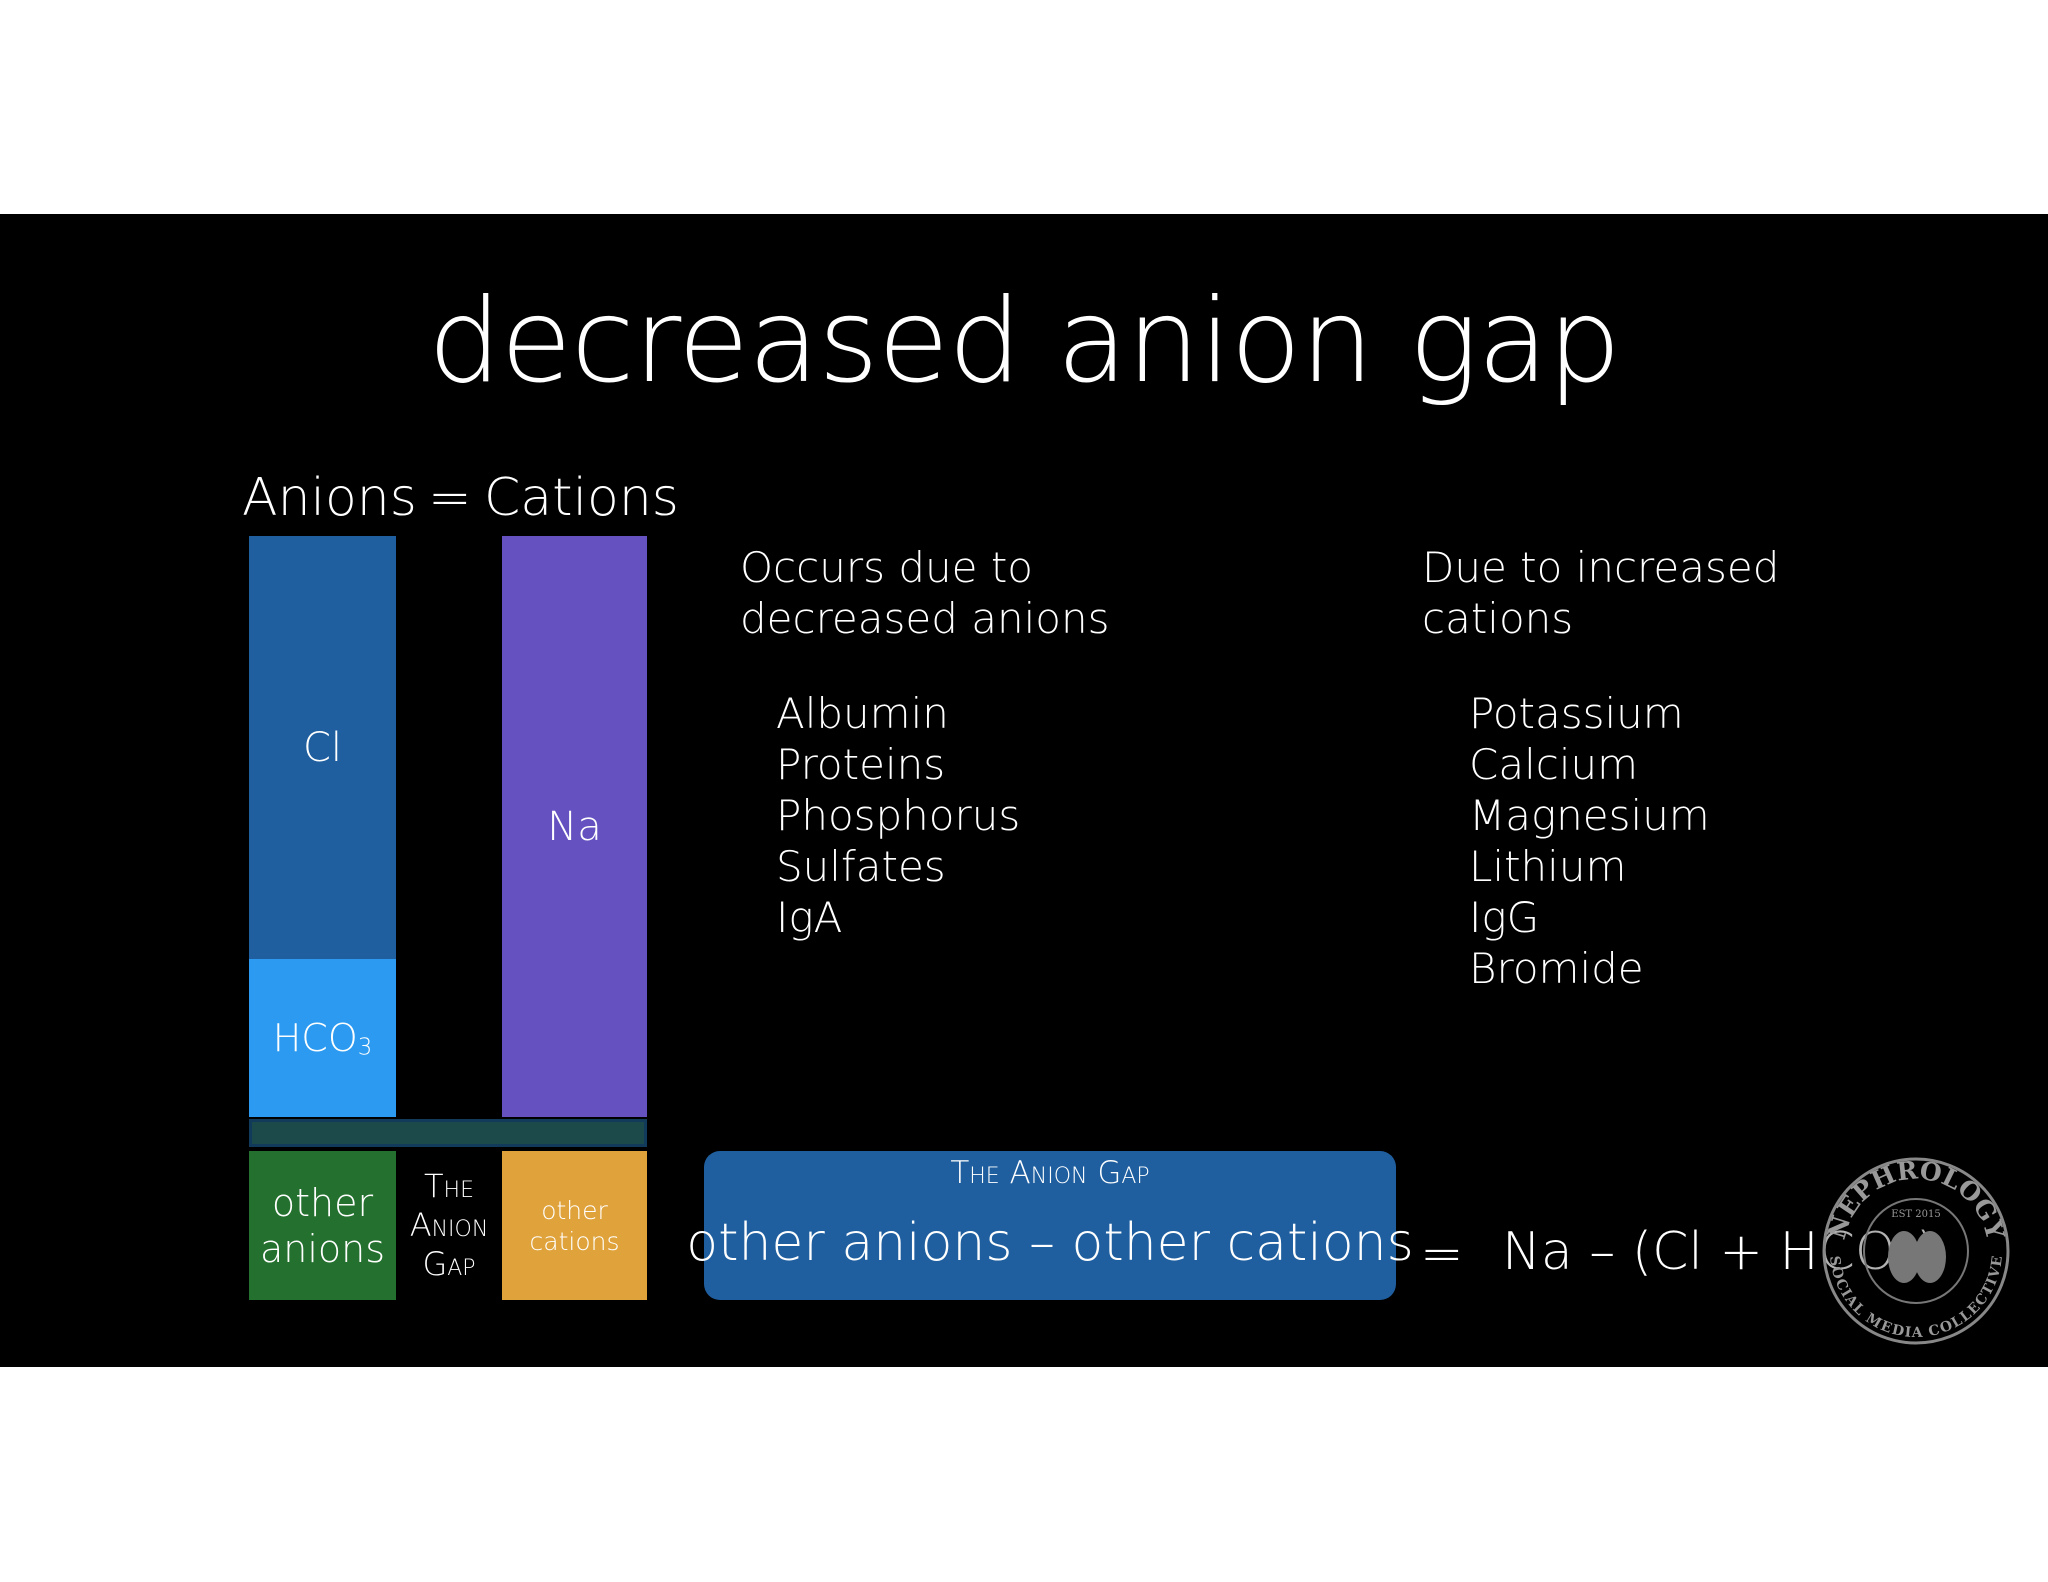  Describe the element at coordinates (1600, 593) in the screenshot. I see `right-heading: Due to increased cations` at that location.